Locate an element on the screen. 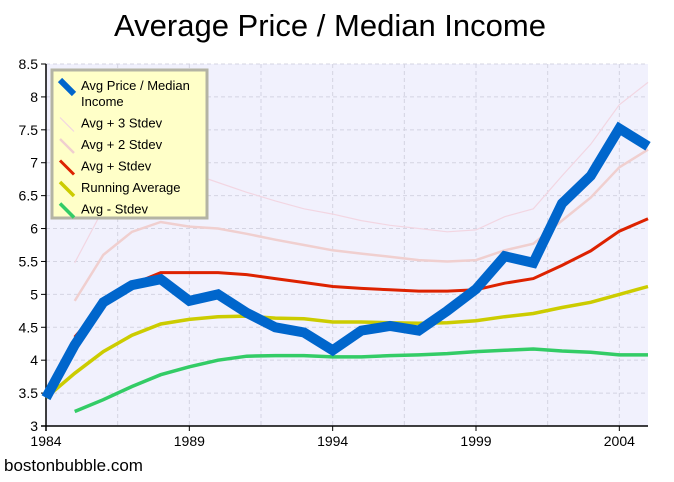  legend-label: Avg + 2 Stdev is located at coordinates (122, 144).